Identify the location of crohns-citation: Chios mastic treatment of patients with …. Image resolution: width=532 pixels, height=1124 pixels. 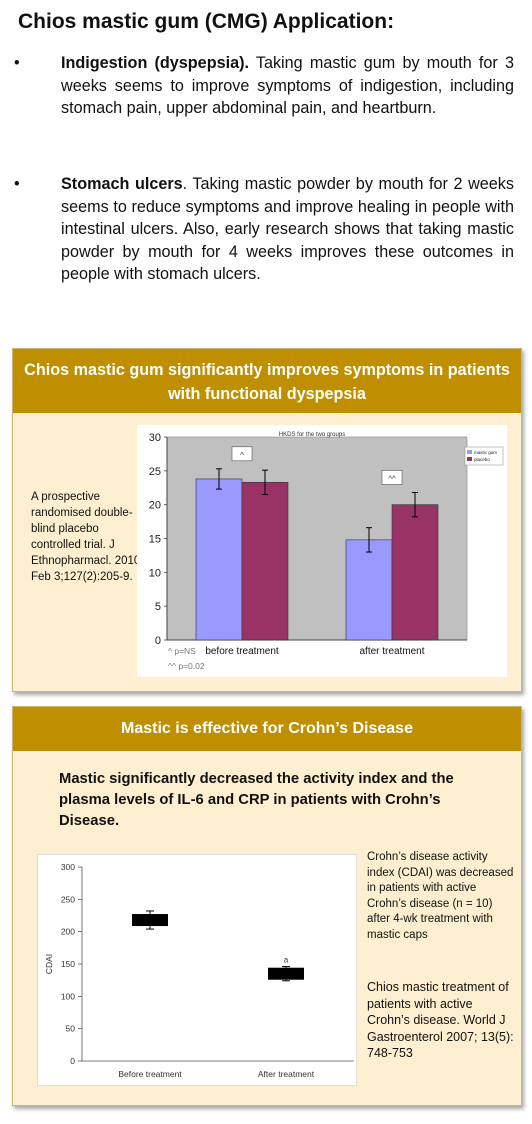
(440, 1020).